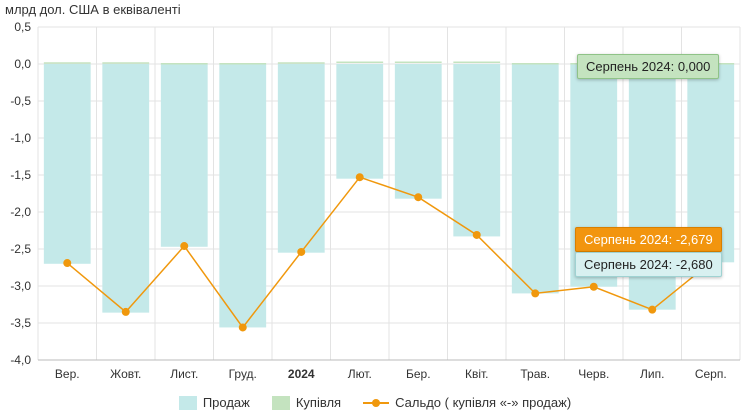 This screenshot has width=750, height=417. I want to click on y-axis-unit-label: млрд дол. США в еквіваленті, so click(93, 9).